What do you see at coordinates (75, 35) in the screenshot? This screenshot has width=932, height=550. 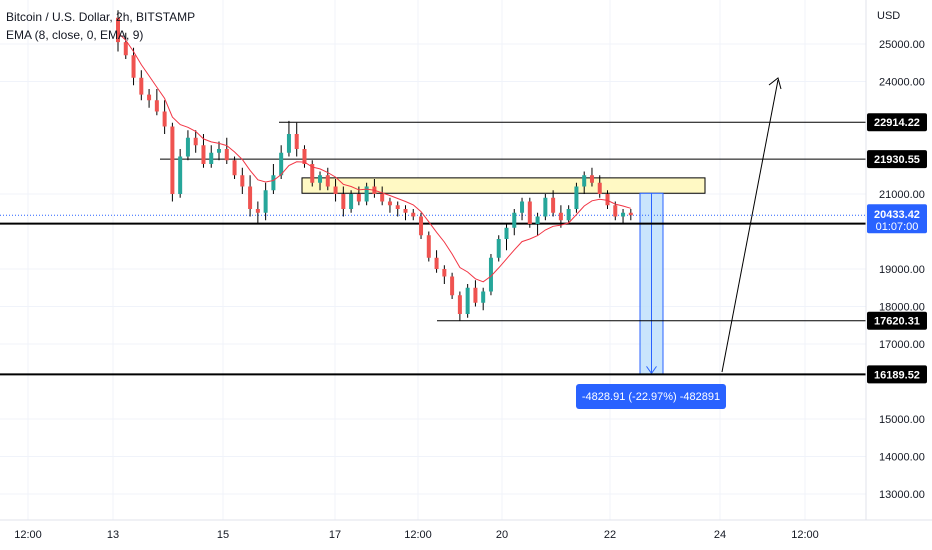 I see `indicator-title: EMA (8, close, 0, EMA, 9)` at bounding box center [75, 35].